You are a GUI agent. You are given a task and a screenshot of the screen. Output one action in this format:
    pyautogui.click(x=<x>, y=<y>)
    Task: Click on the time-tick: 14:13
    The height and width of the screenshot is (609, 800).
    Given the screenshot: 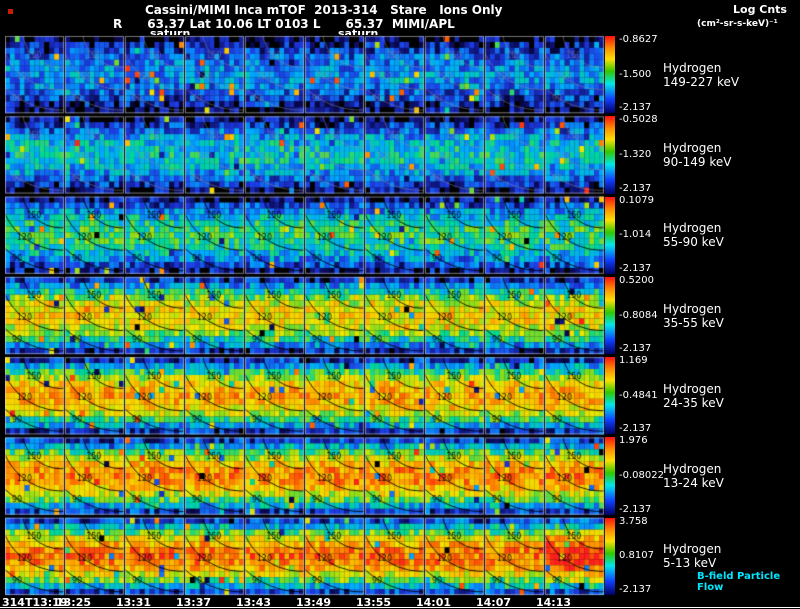 What is the action you would take?
    pyautogui.click(x=554, y=602)
    